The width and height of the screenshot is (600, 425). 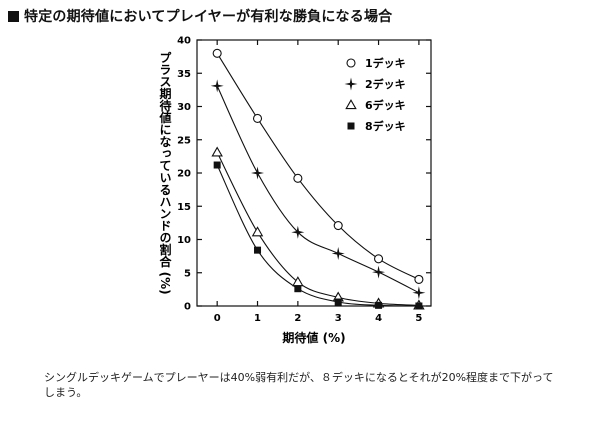 I want to click on chart-title-row: 特定の期待値においてプレイヤーが有利な勝負になる場合, so click(x=200, y=16).